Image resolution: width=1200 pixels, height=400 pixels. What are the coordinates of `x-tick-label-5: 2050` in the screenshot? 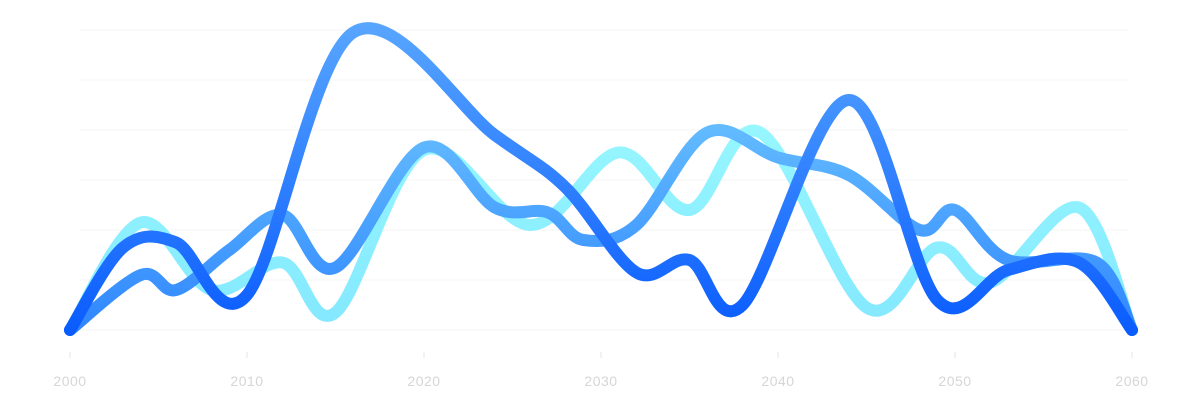 It's located at (954, 381).